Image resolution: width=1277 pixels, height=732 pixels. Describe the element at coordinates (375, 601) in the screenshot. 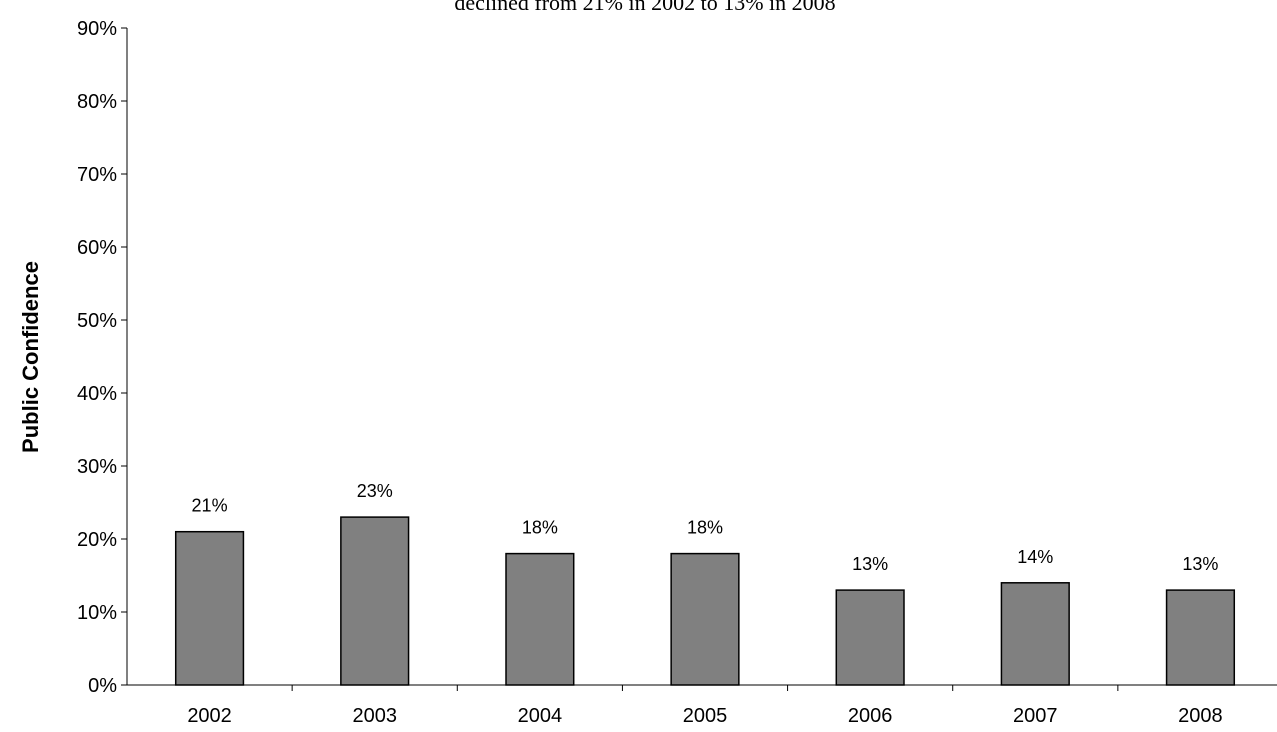

I see `bar-2003` at that location.